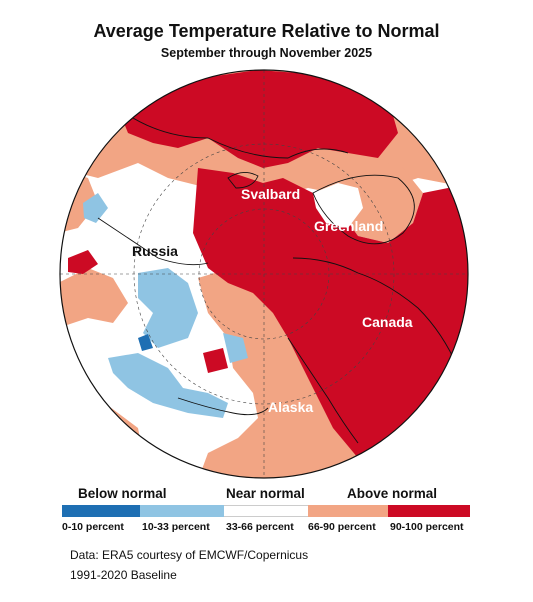  I want to click on legend-color-bar, so click(266, 511).